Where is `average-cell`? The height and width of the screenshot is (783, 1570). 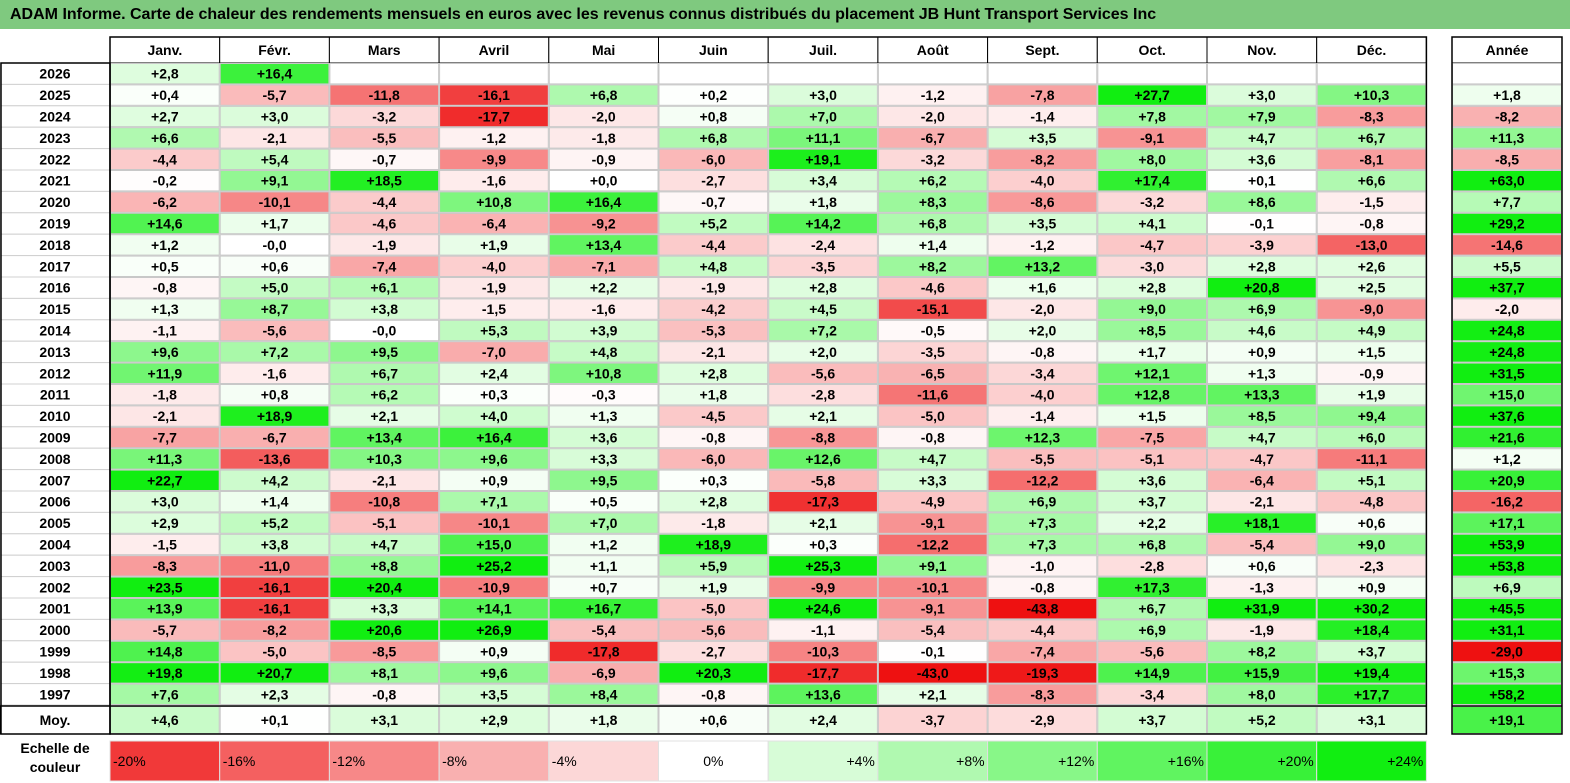
average-cell is located at coordinates (1042, 720).